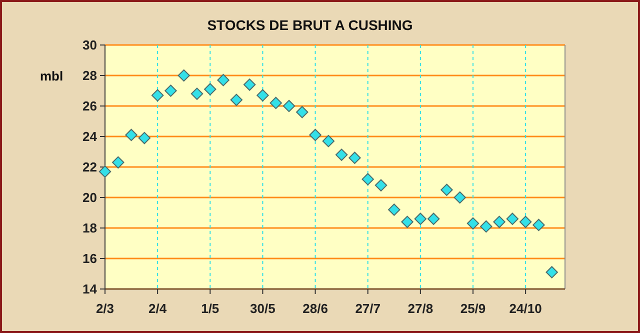  I want to click on y-axis-title: mbl, so click(52, 76).